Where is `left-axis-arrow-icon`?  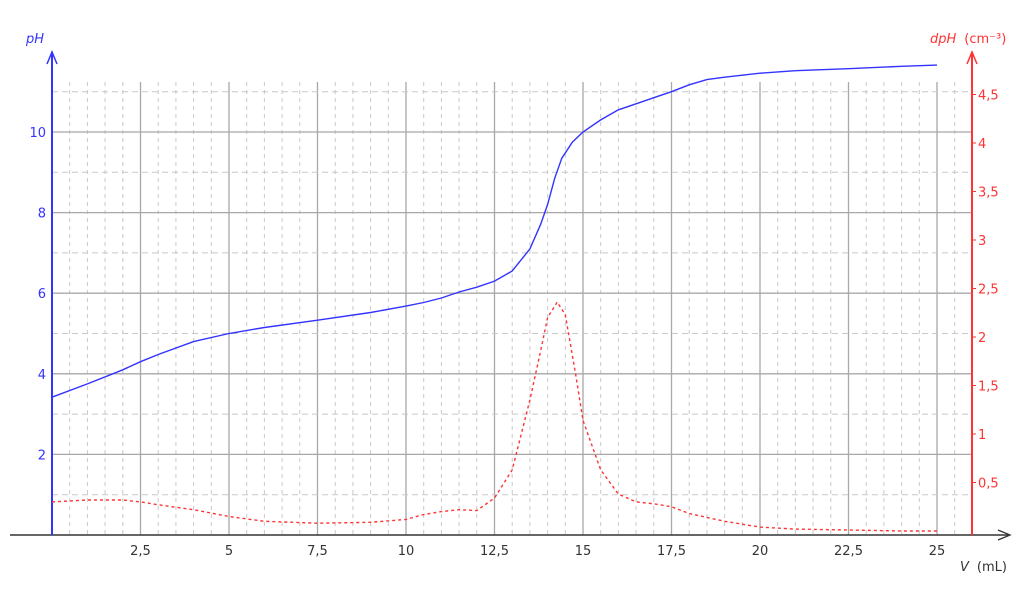 left-axis-arrow-icon is located at coordinates (52, 57).